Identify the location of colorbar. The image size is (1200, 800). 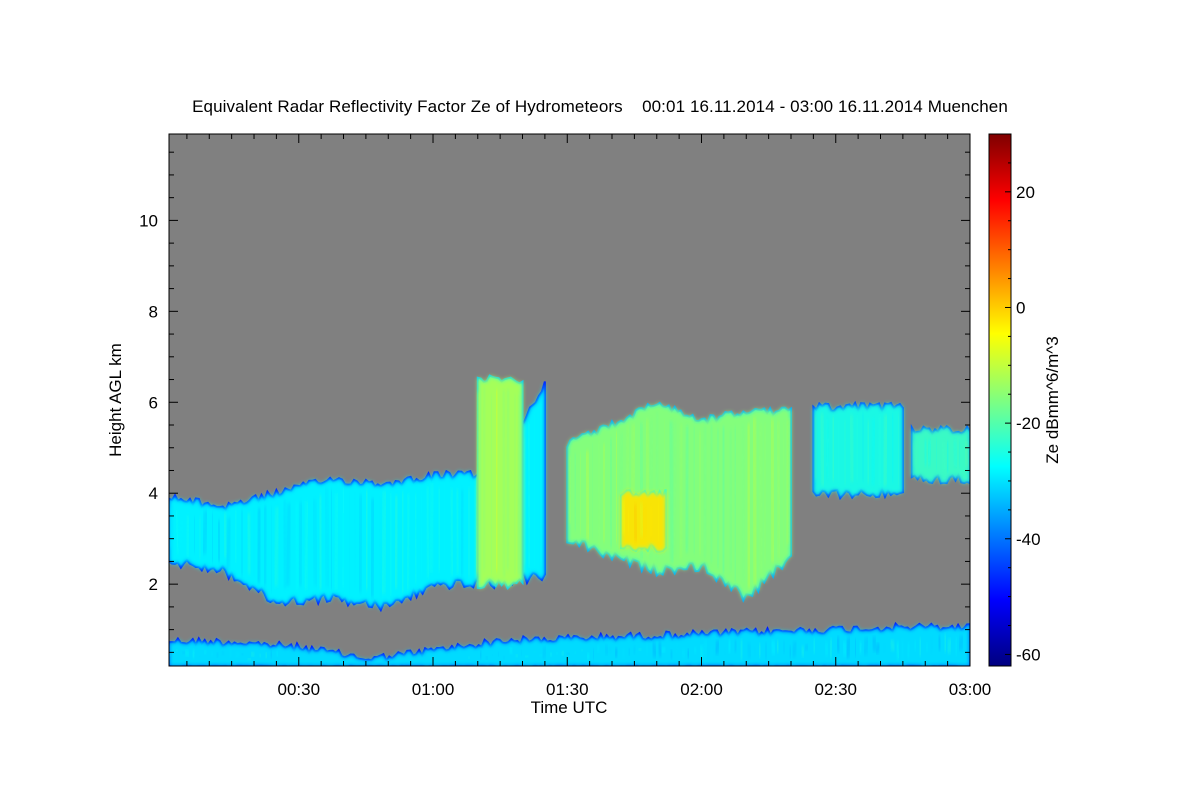
(1000, 400).